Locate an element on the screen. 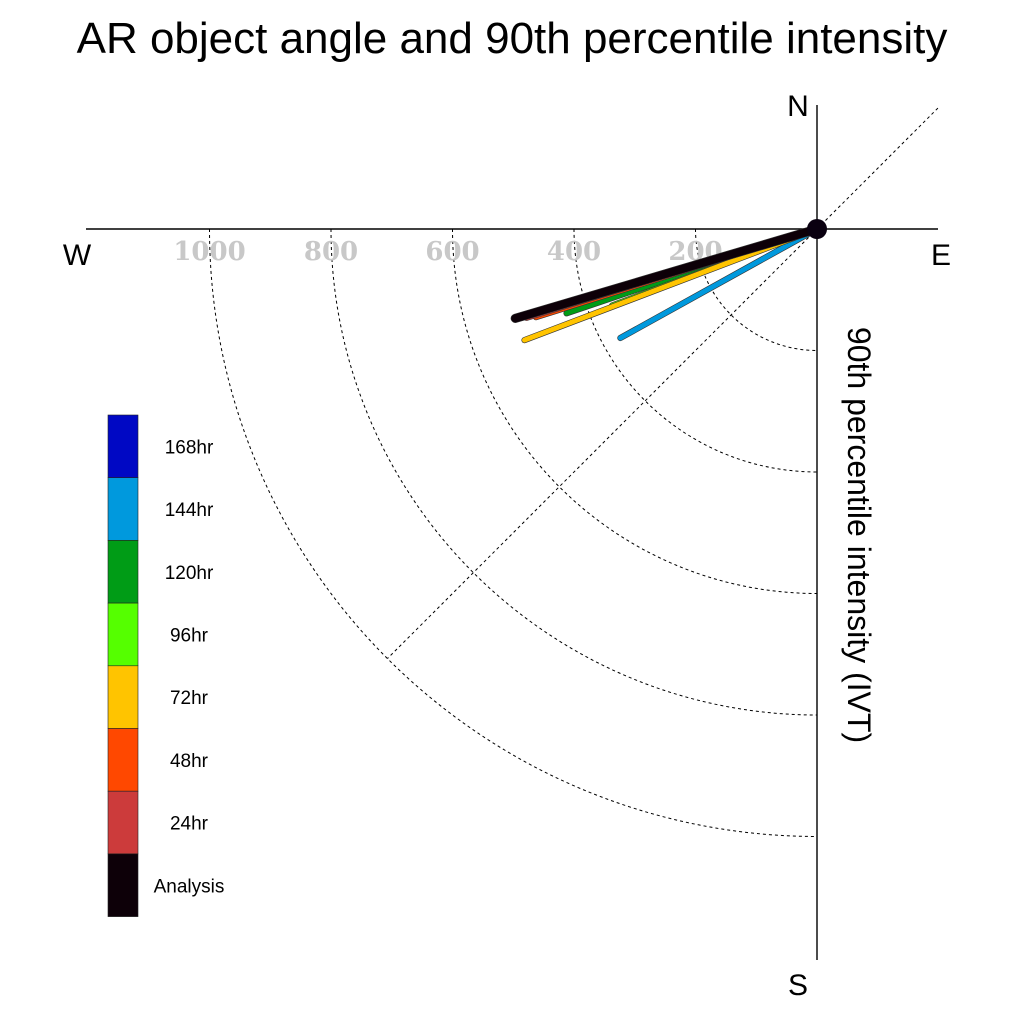 Image resolution: width=1024 pixels, height=1024 pixels. legend-label-120hr: 120hr is located at coordinates (189, 573).